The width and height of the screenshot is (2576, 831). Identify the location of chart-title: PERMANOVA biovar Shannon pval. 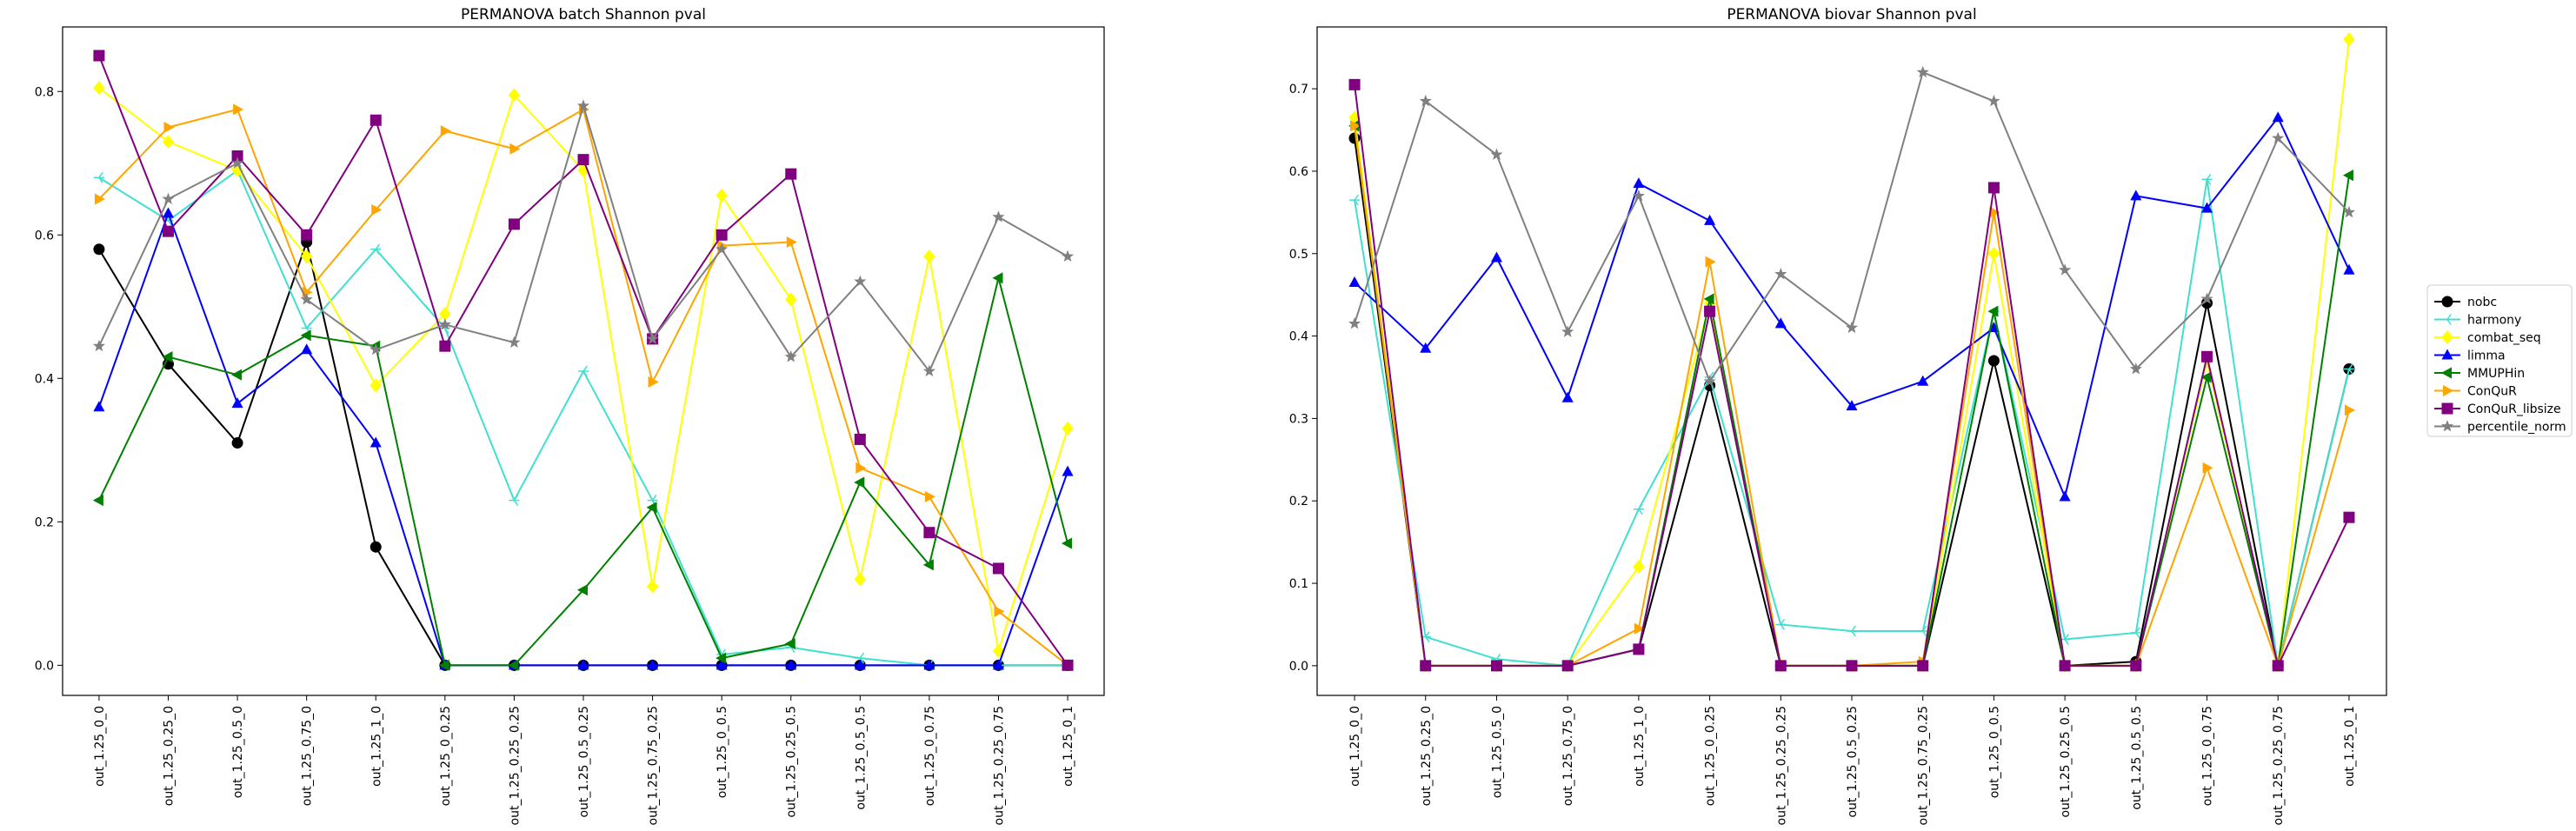
(1851, 14).